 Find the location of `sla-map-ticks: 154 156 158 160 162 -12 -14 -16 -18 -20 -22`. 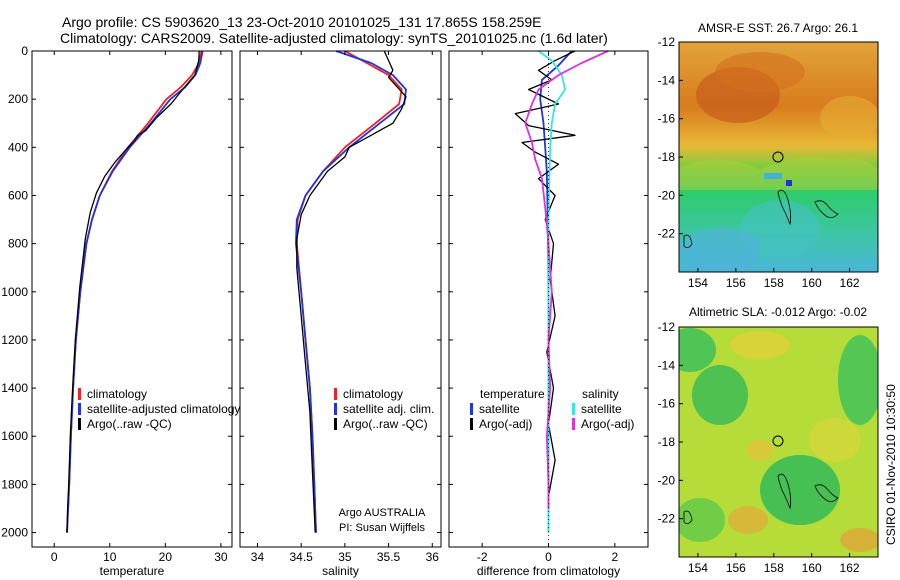

sla-map-ticks: 154 156 158 160 162 -12 -14 -16 -18 -20 -22 is located at coordinates (759, 447).